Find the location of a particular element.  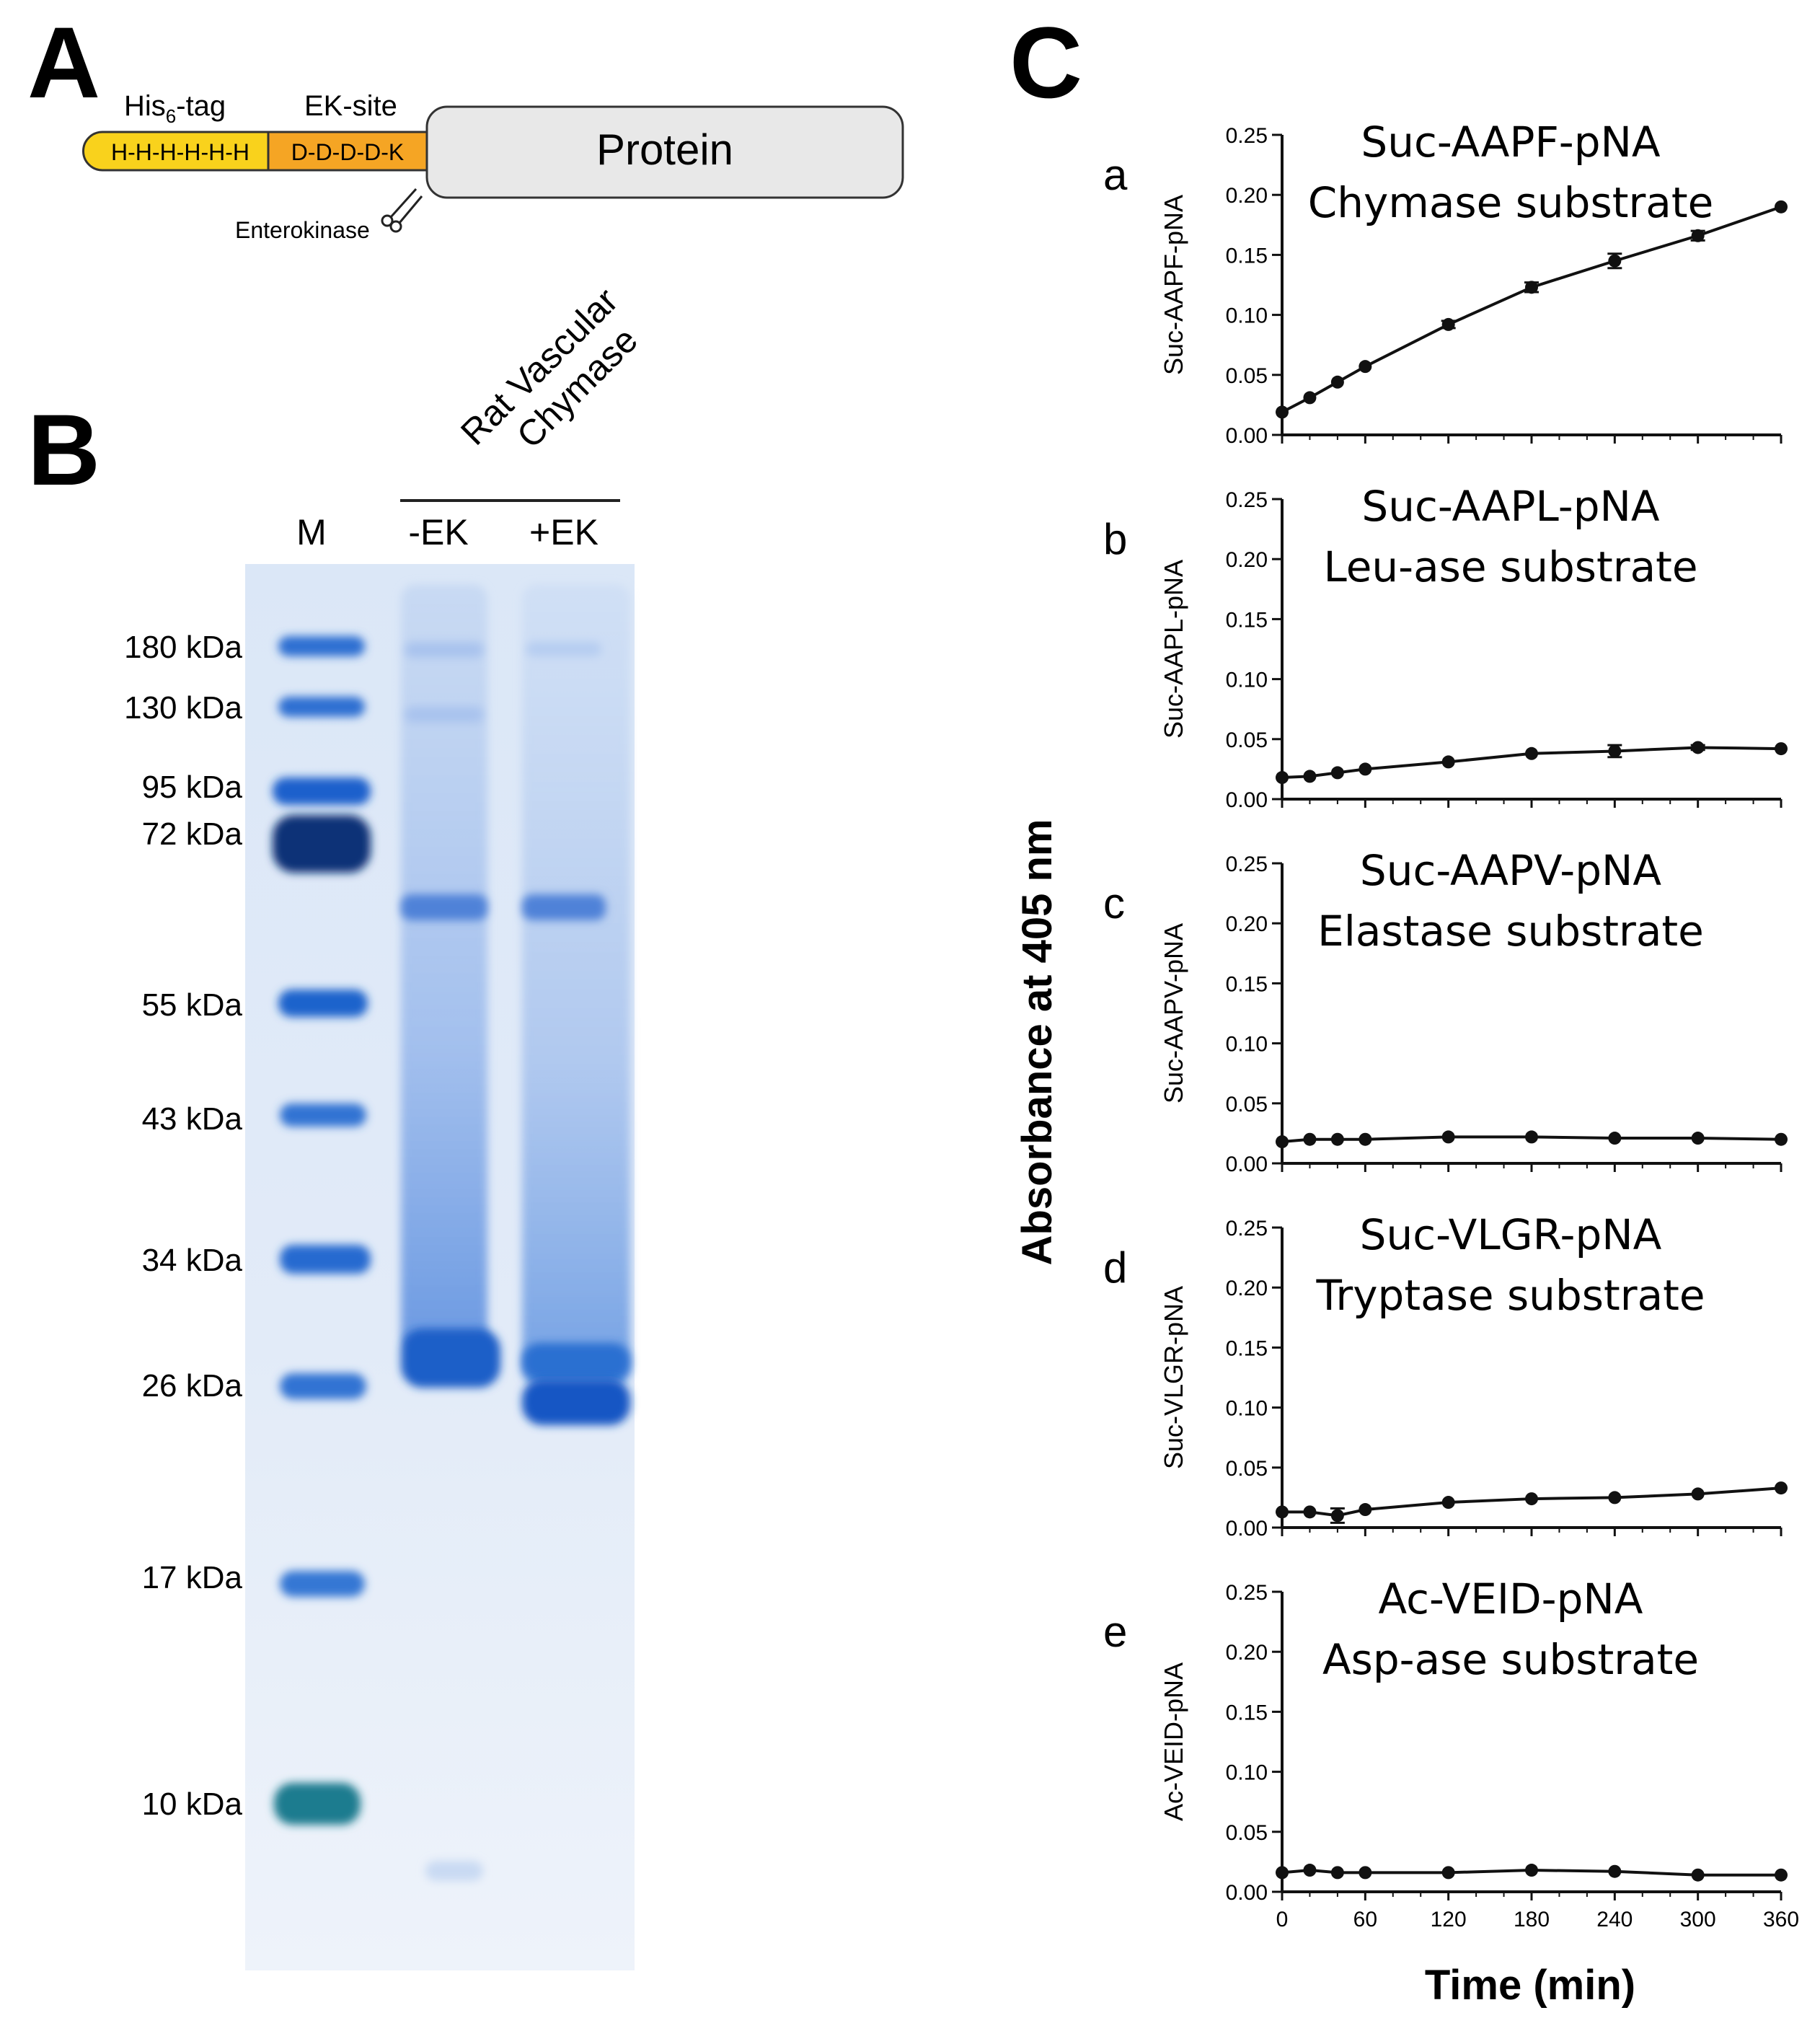

chart-y-axis-label: Suc-AAPL-pNA is located at coordinates (1173, 649).